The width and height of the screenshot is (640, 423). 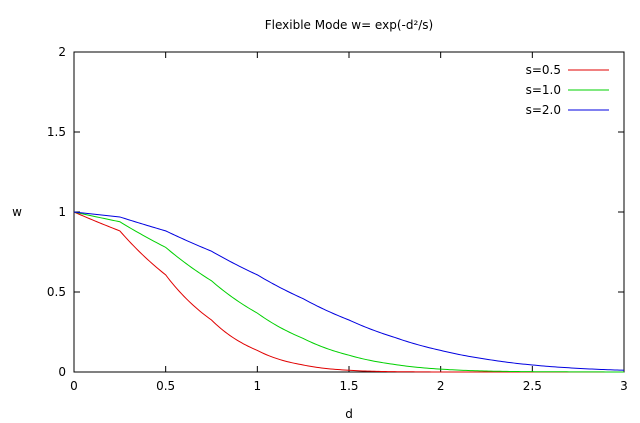 What do you see at coordinates (349, 25) in the screenshot?
I see `chart-title: Flexible Mode w= exp(-d²/s)` at bounding box center [349, 25].